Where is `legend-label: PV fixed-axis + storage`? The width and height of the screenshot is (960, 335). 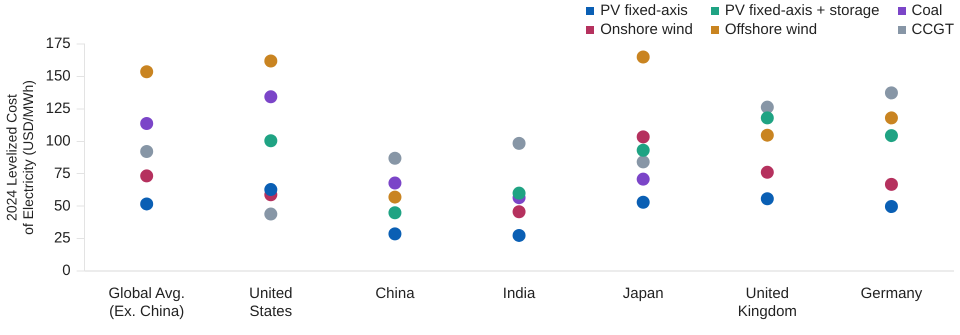
legend-label: PV fixed-axis + storage is located at coordinates (802, 10).